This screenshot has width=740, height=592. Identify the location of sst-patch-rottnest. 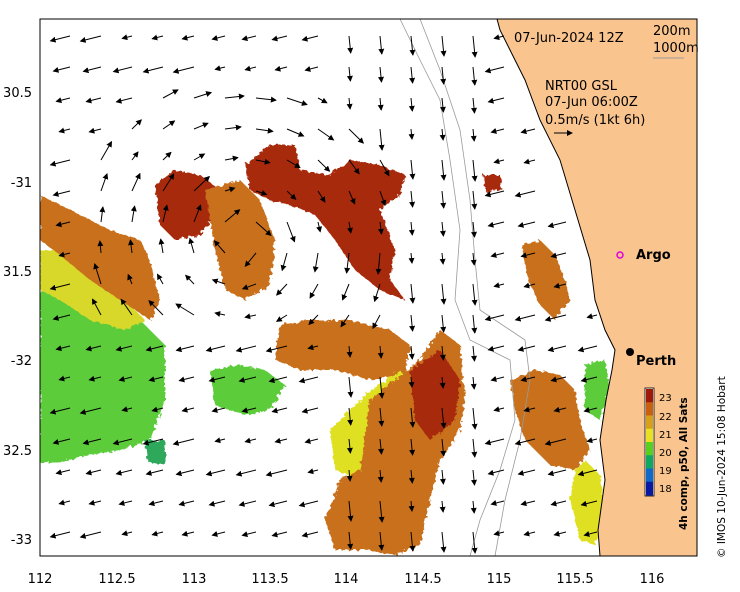
(492, 183).